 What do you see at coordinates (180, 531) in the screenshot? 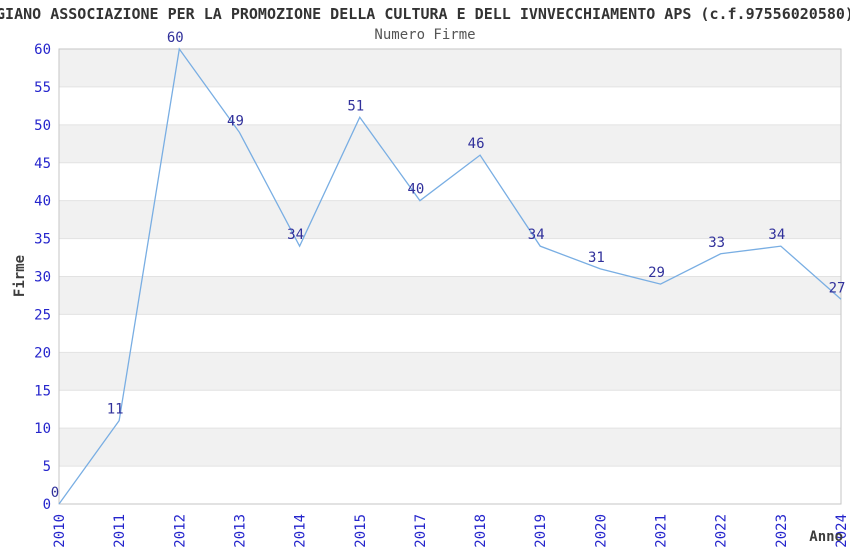
I see `x-tick-label: 2012` at bounding box center [180, 531].